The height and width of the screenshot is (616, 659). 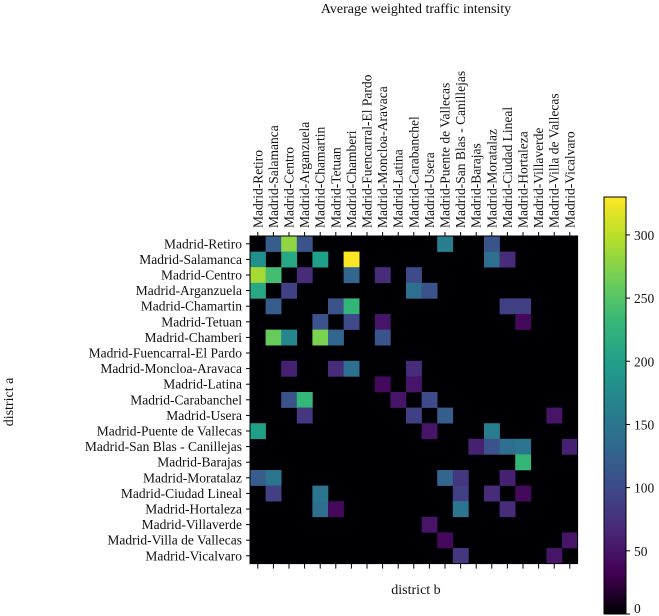 What do you see at coordinates (202, 384) in the screenshot?
I see `row-label: Madrid-Latina` at bounding box center [202, 384].